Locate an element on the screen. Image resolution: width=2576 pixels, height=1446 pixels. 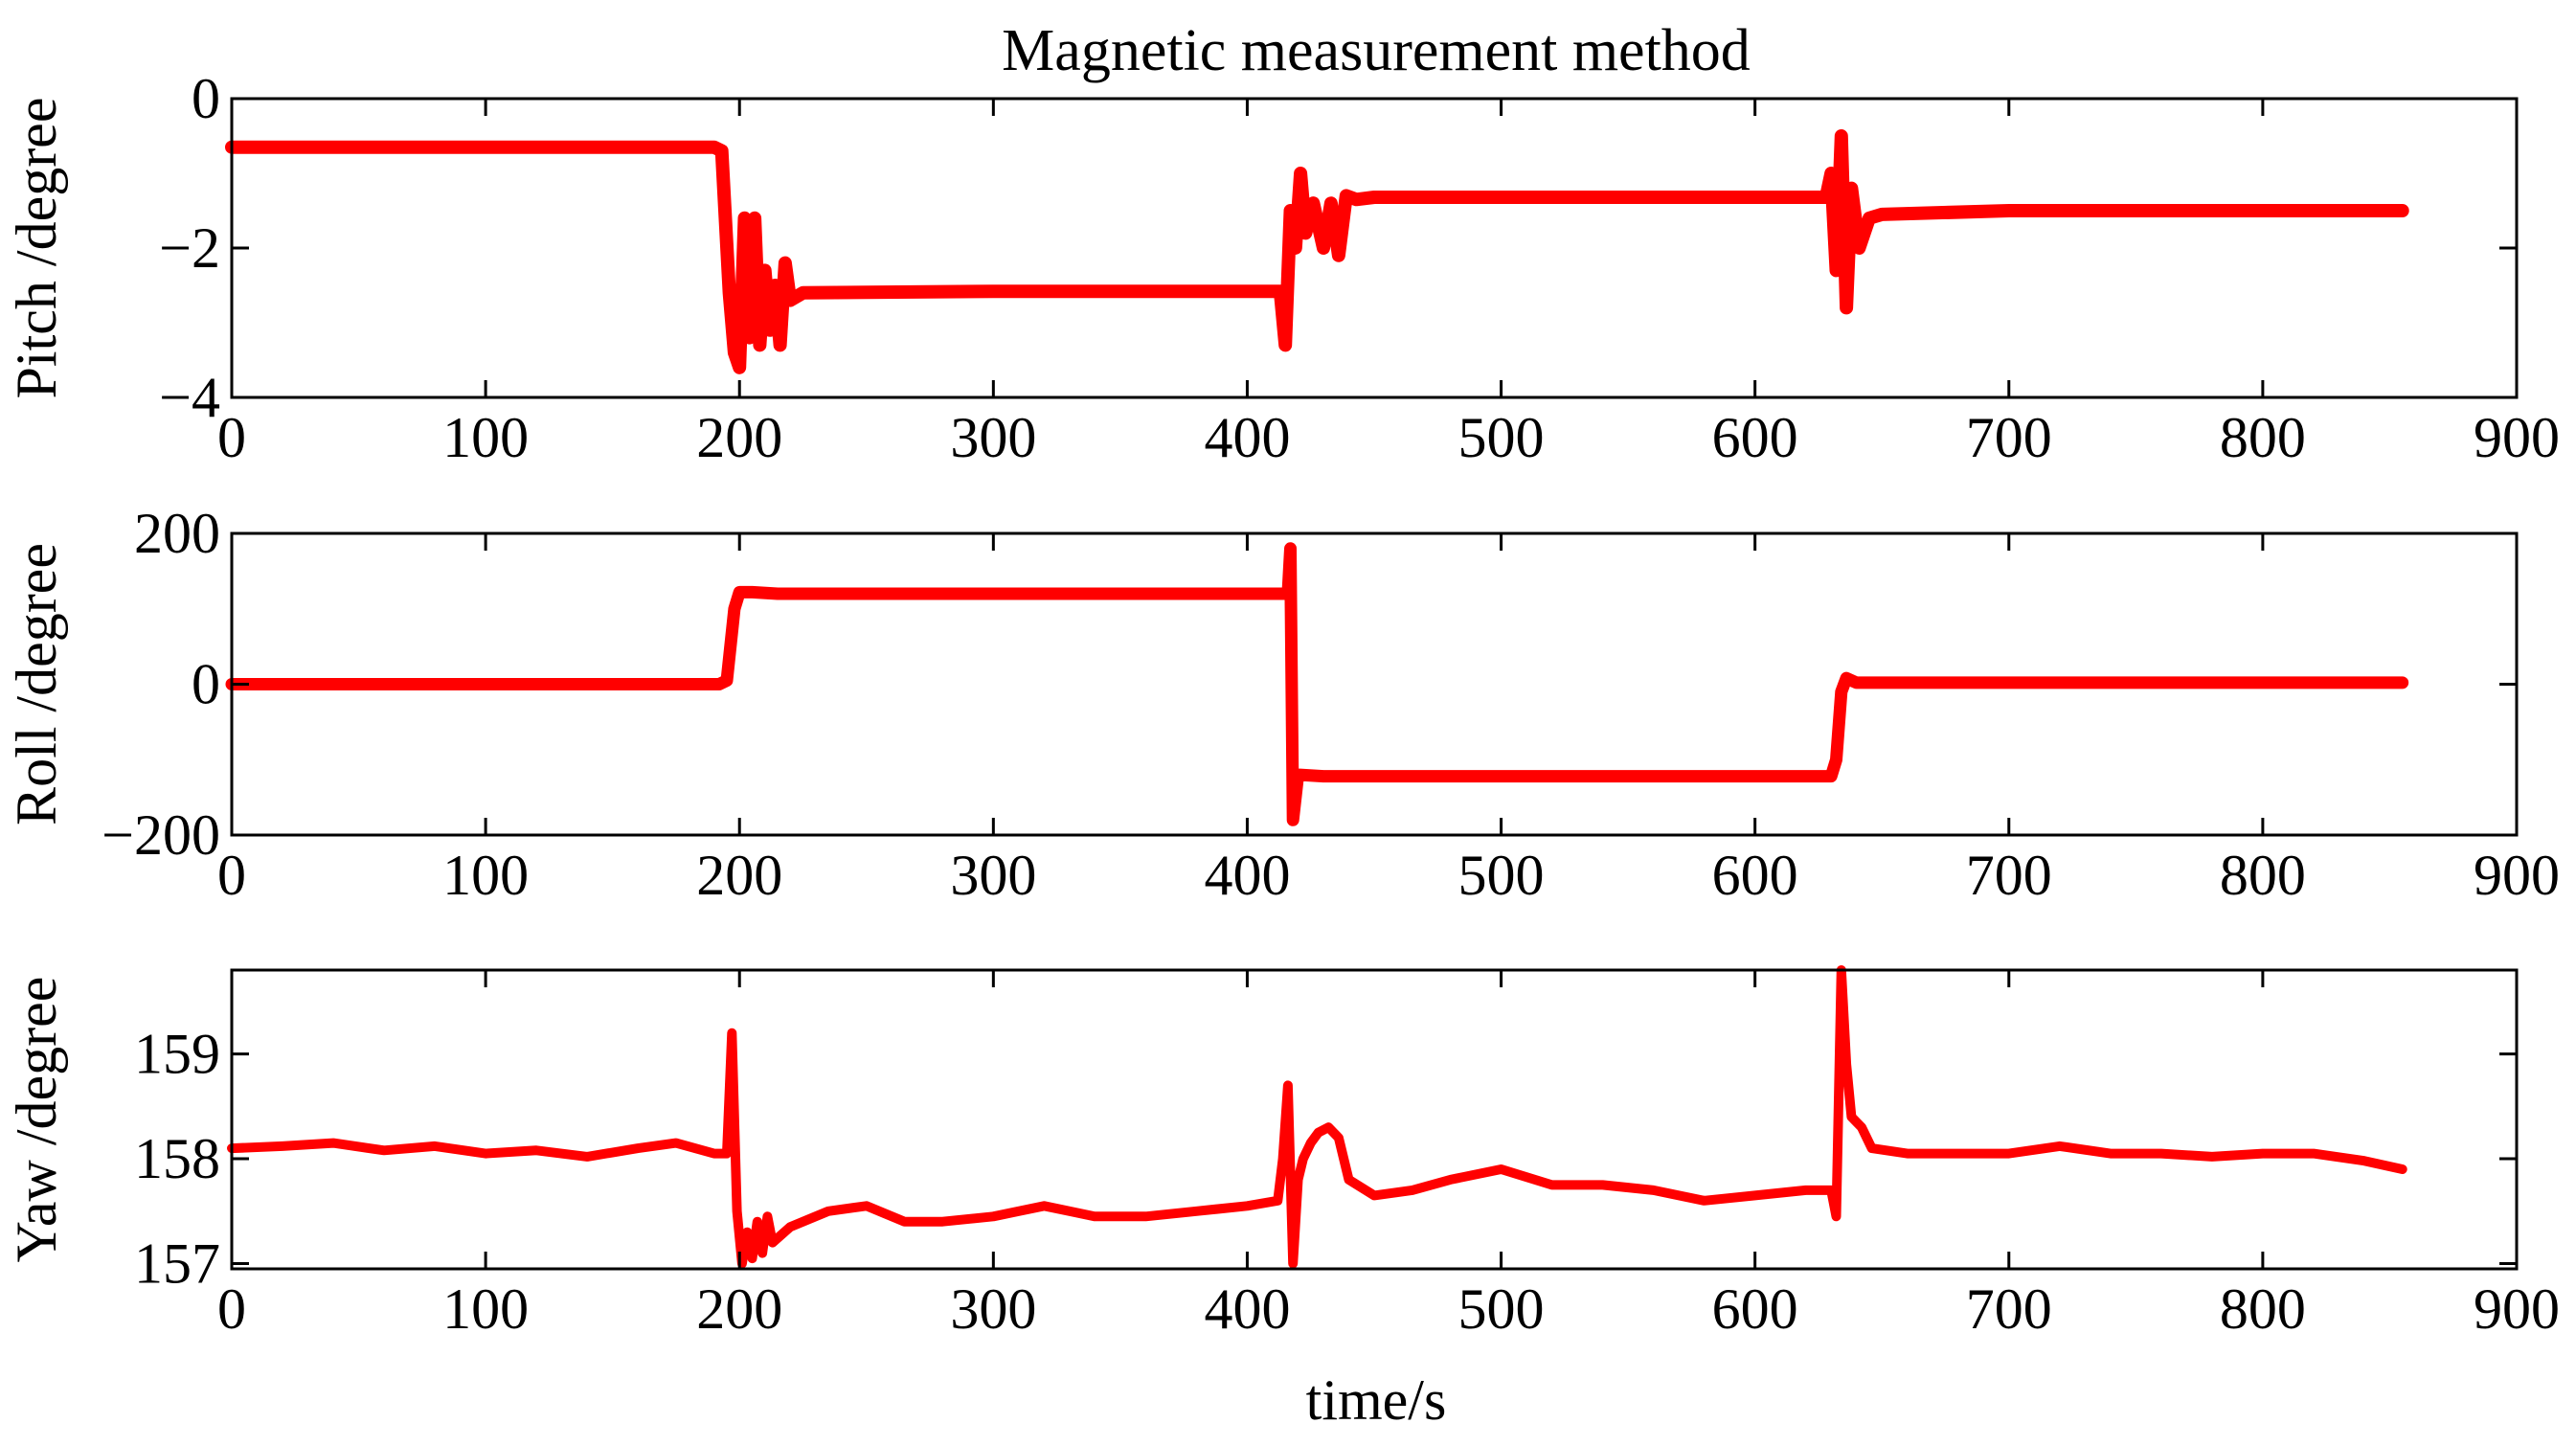
roll-y-tick-label: 0 is located at coordinates (206, 685).